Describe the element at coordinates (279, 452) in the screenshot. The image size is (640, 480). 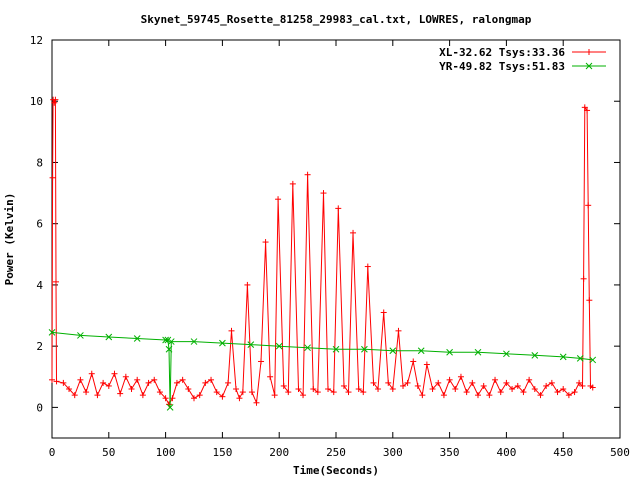
I see `x-tick-label: 200` at that location.